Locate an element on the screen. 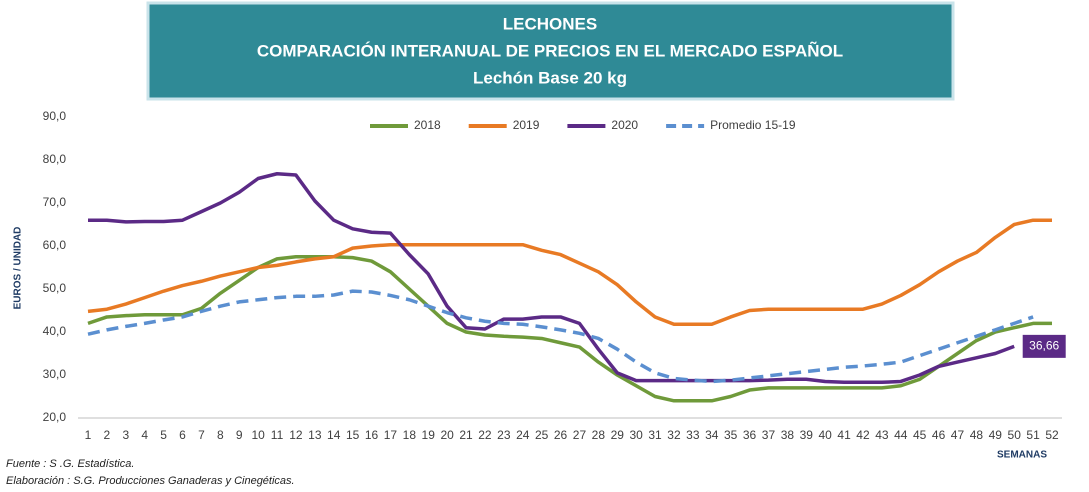 This screenshot has height=492, width=1089. x-tick-label: 25 is located at coordinates (542, 435).